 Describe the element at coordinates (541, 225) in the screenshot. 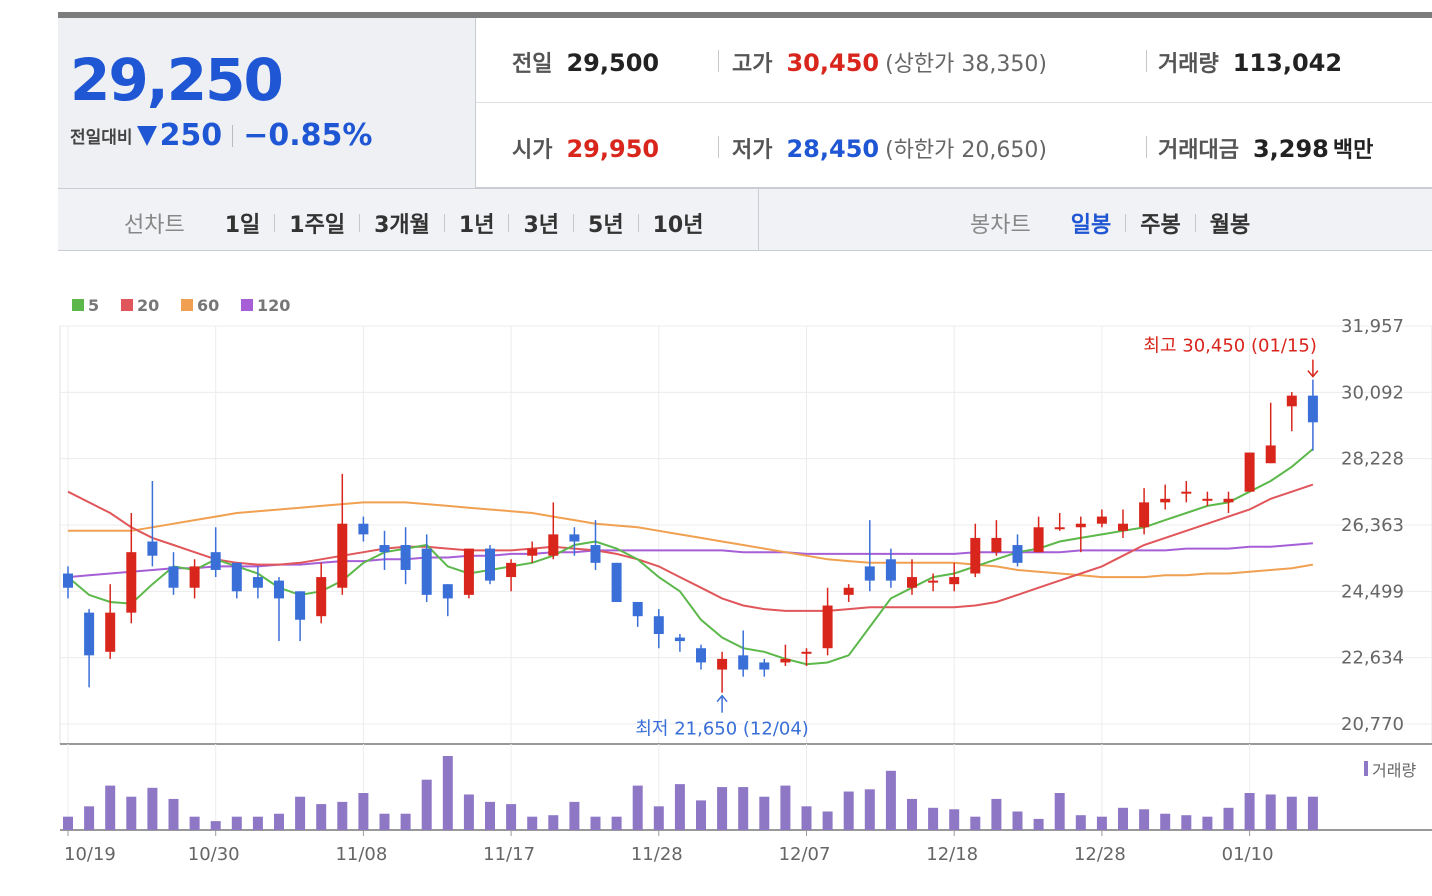

I see `line-tab-4: 3년` at that location.